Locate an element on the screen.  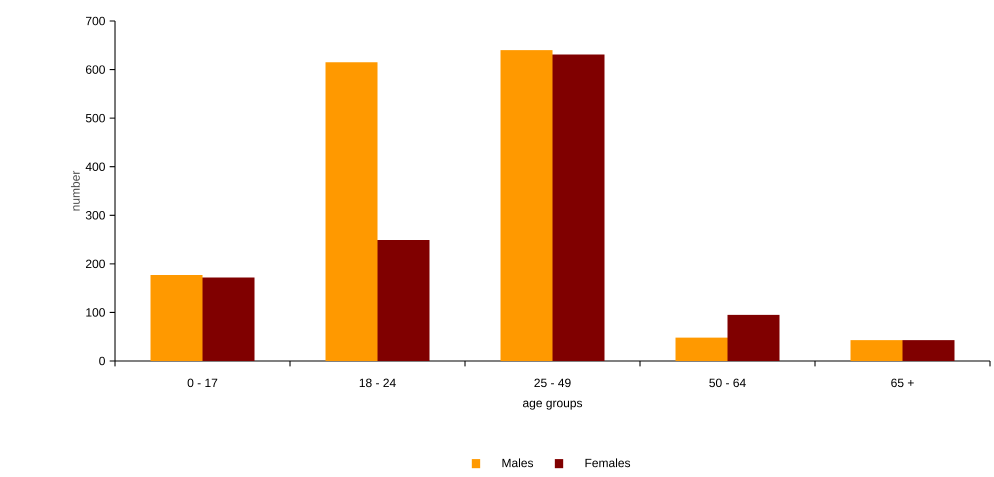
y-axis-title: number is located at coordinates (75, 190).